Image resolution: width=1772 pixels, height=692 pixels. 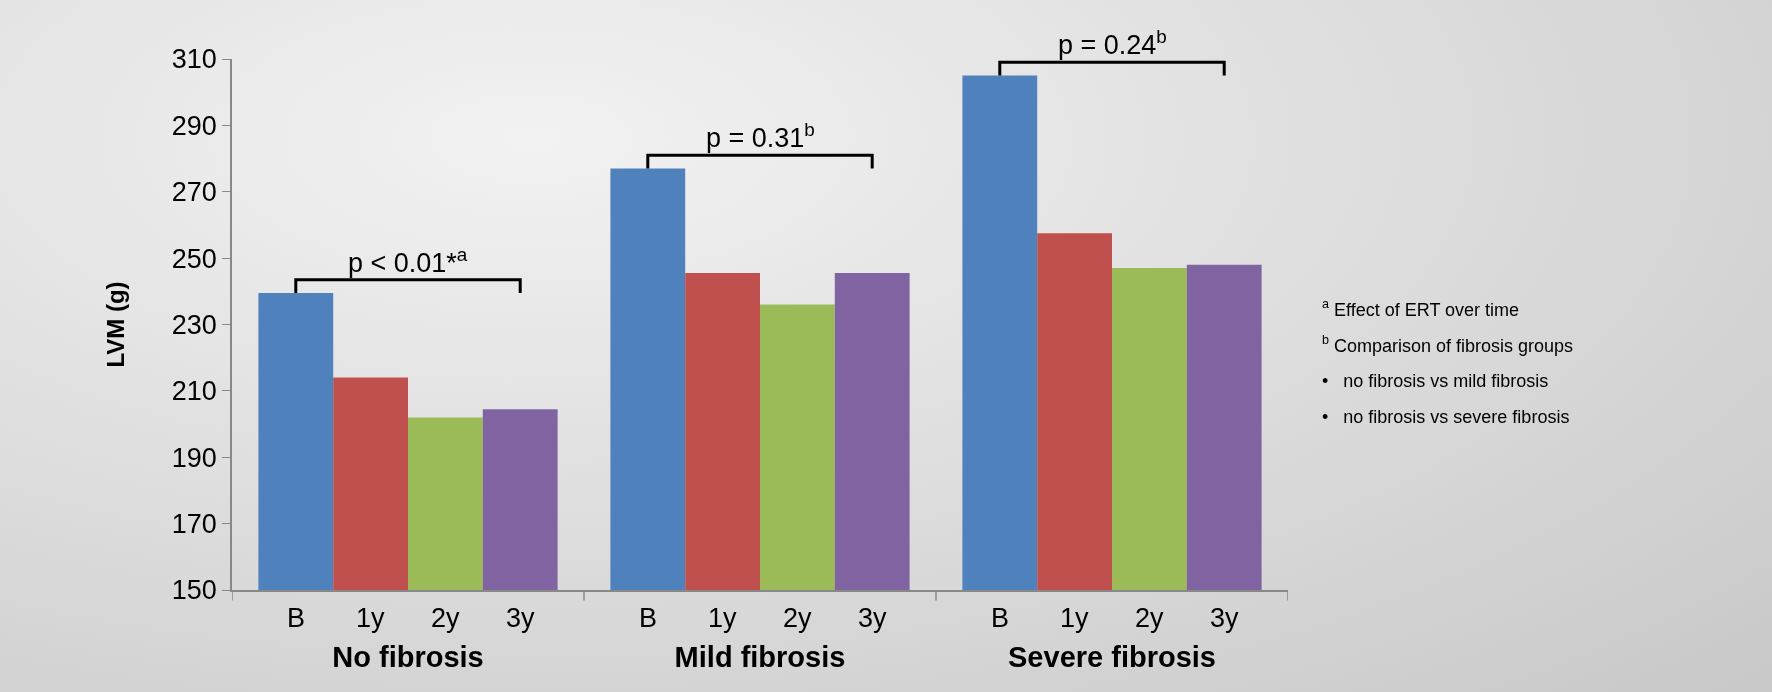 I want to click on annotation: p < 0.01*$^{a}$, so click(x=408, y=261).